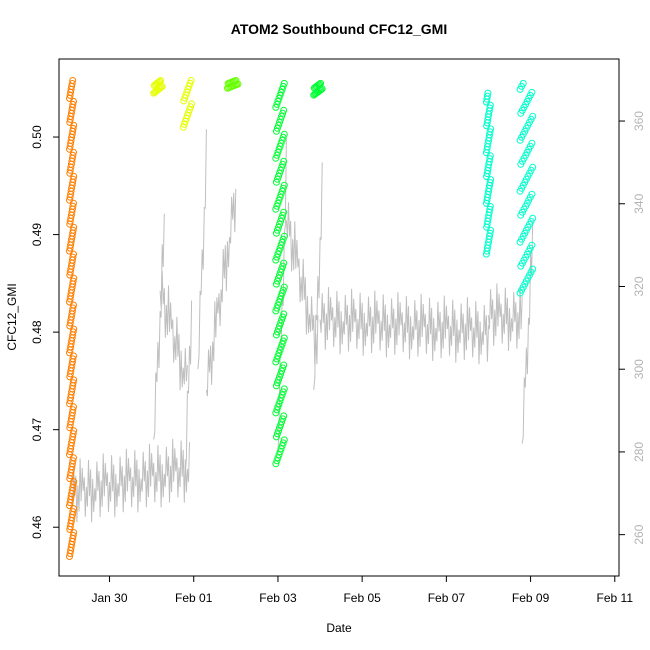 Image resolution: width=650 pixels, height=650 pixels. Describe the element at coordinates (639, 121) in the screenshot. I see `y2-tick-label: 360` at that location.